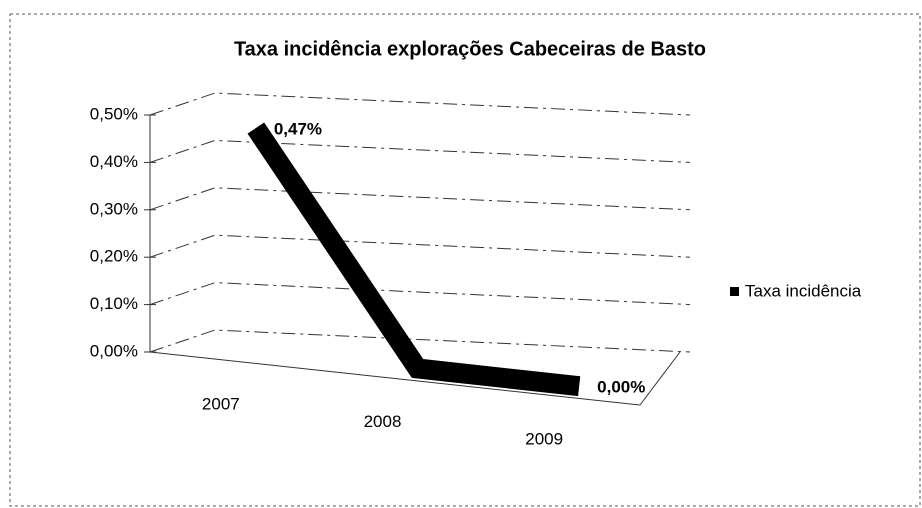 Image resolution: width=922 pixels, height=508 pixels. What do you see at coordinates (544, 439) in the screenshot?
I see `x-tick-label: 2009` at bounding box center [544, 439].